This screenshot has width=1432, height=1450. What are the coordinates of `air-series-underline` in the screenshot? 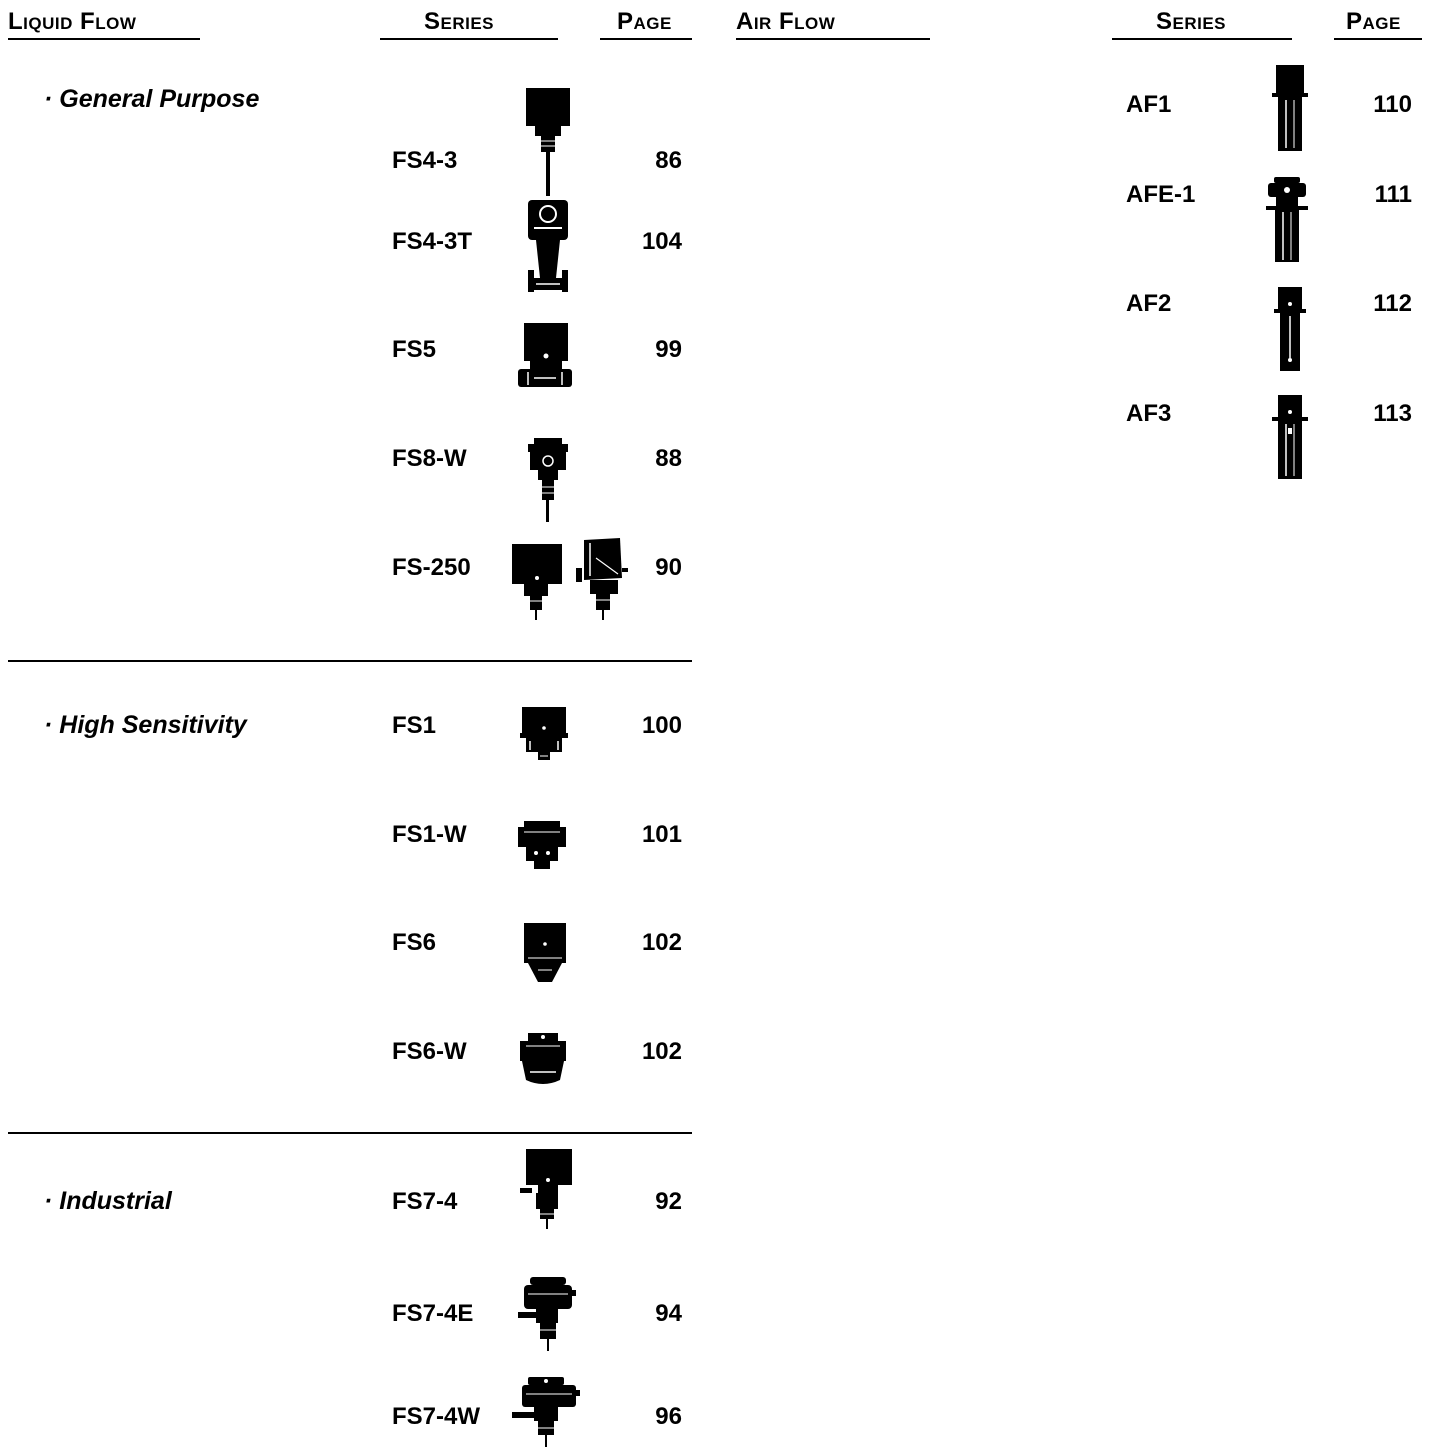 It's located at (1202, 39).